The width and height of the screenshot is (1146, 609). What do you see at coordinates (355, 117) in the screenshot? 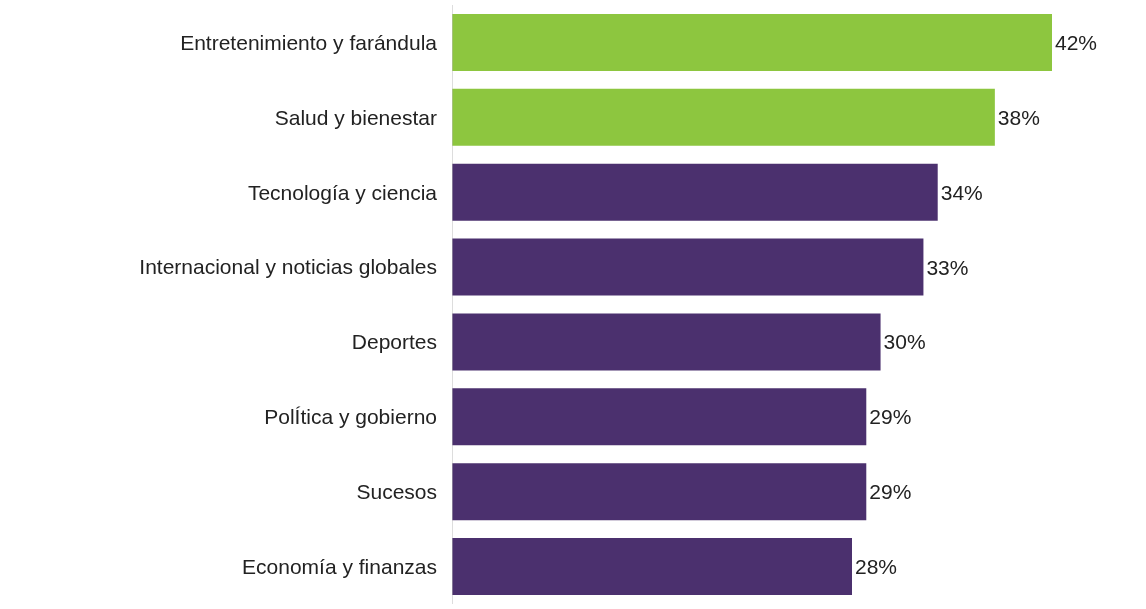
I see `y-tick-label: Salud y bienestar` at bounding box center [355, 117].